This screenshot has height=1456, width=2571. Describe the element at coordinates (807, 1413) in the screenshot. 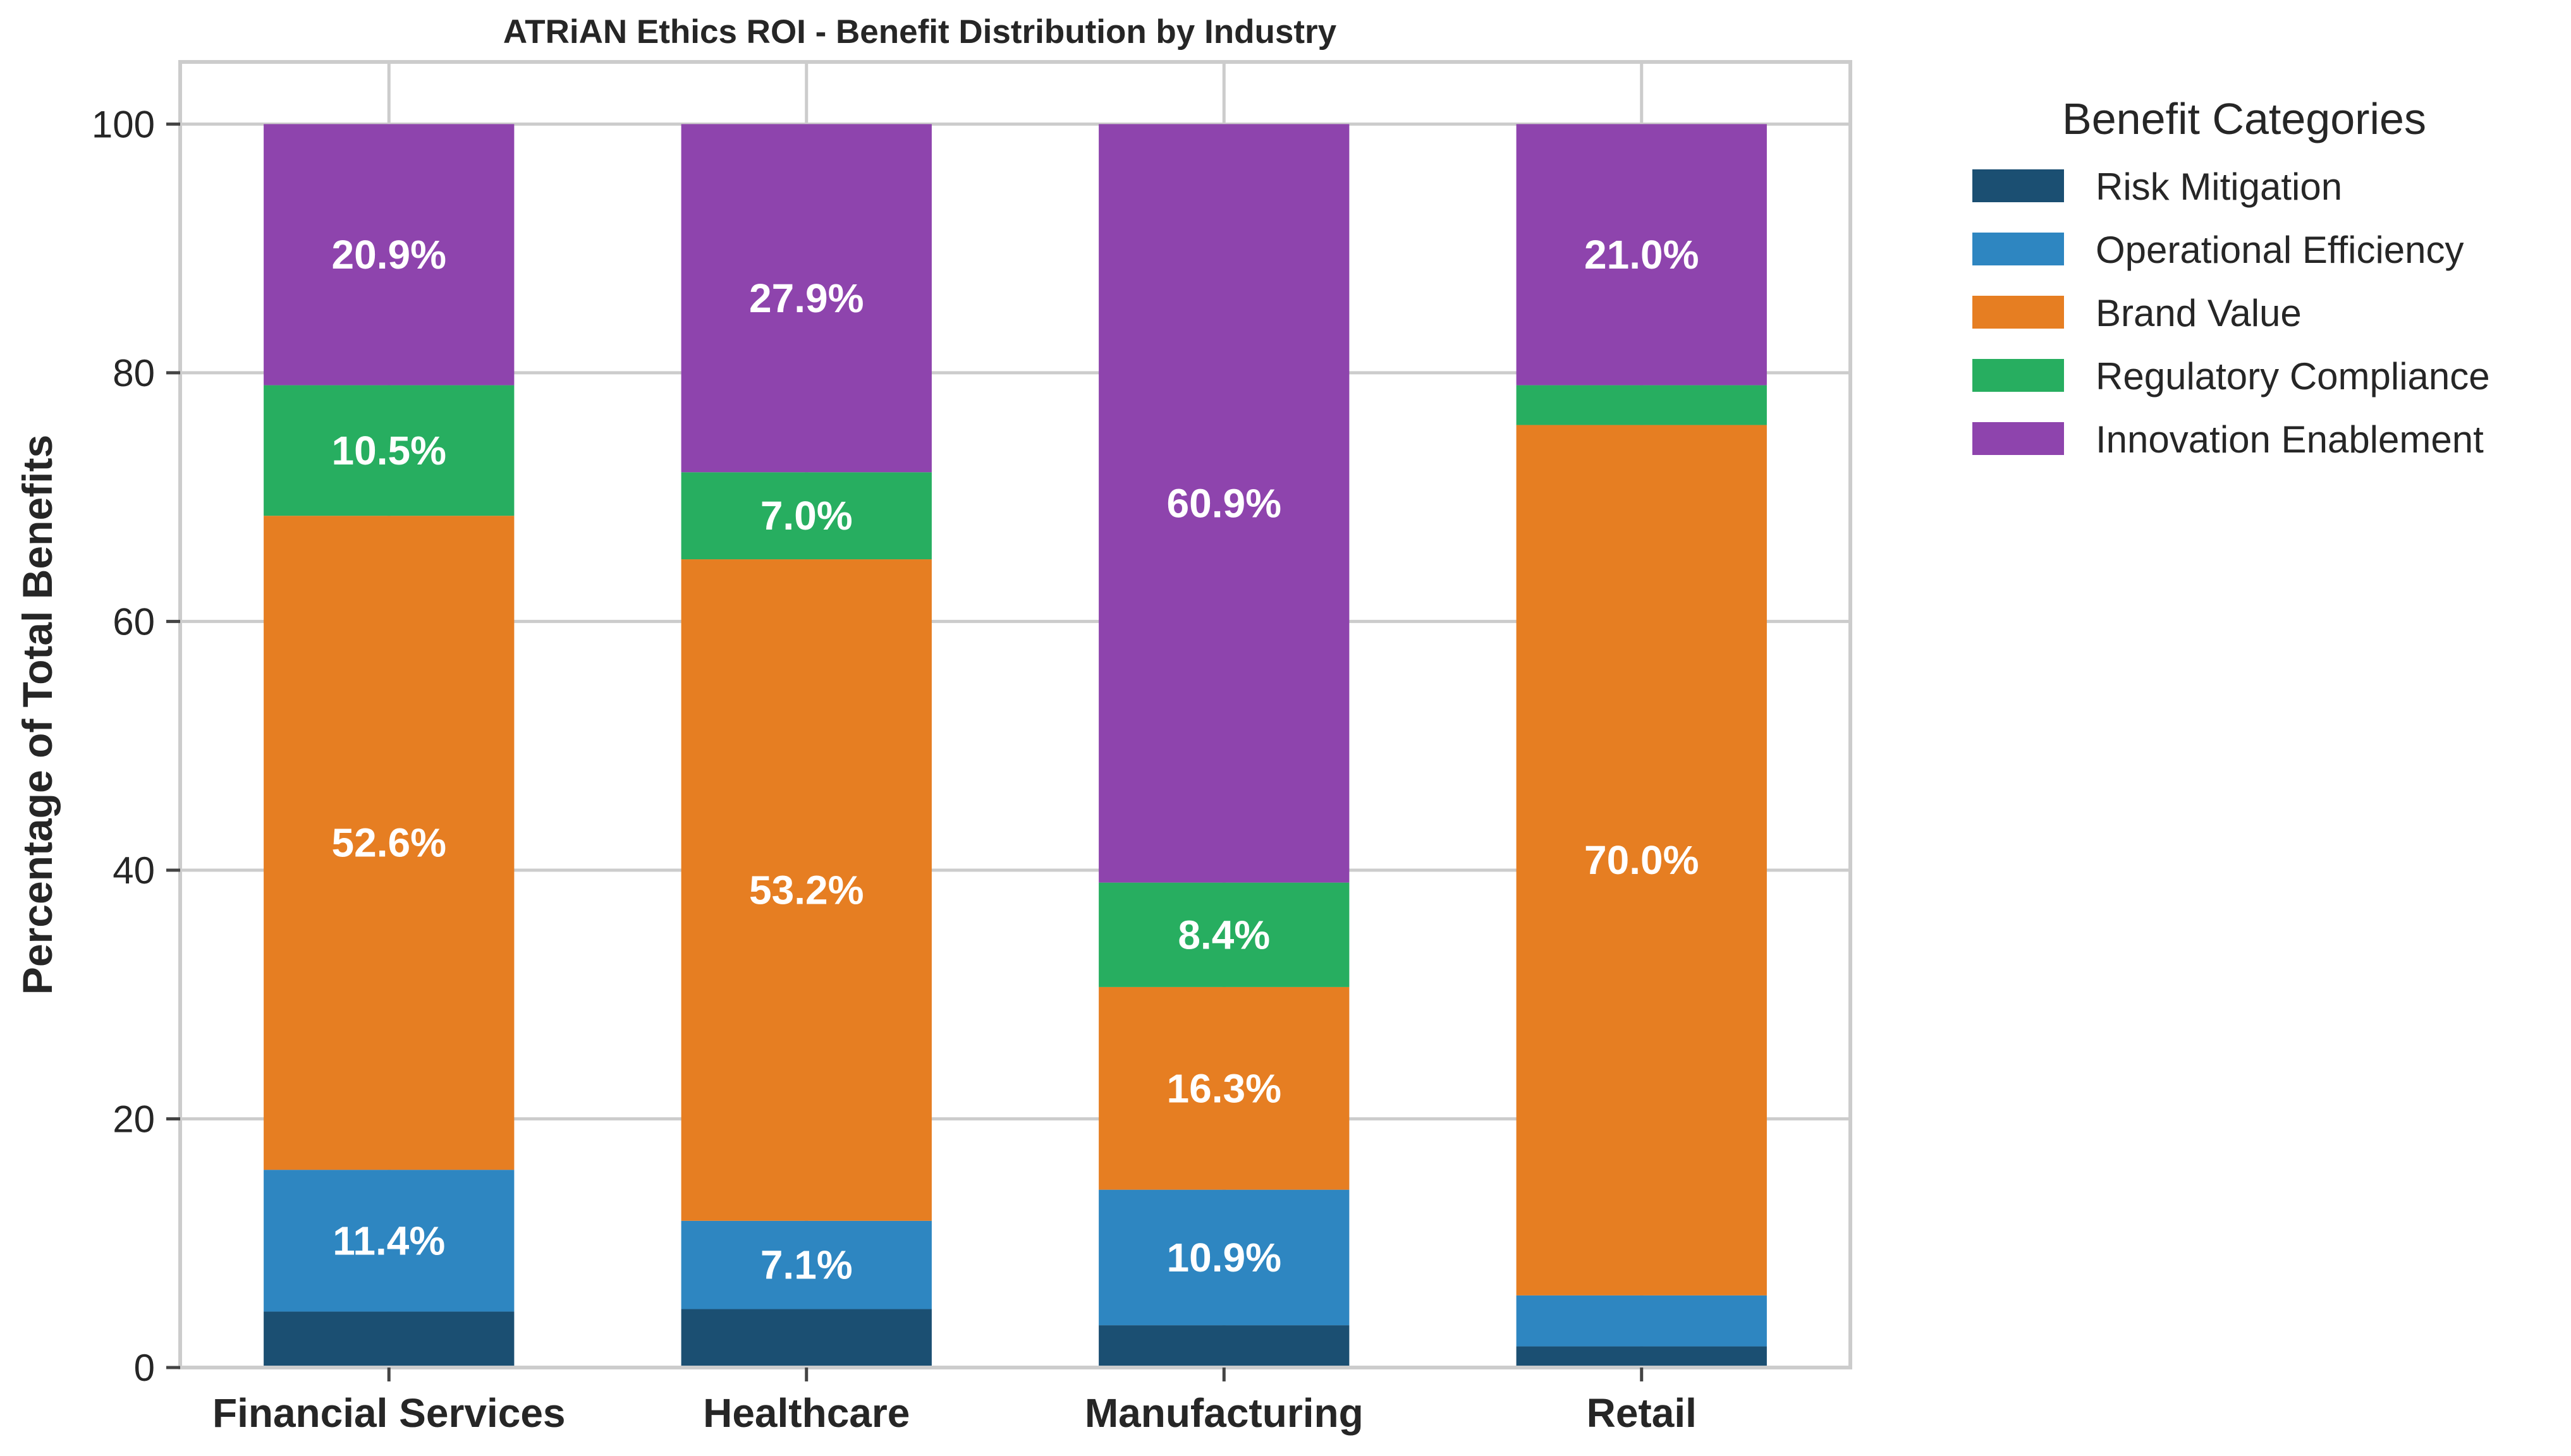

I see `x-tick-label: Healthcare` at that location.